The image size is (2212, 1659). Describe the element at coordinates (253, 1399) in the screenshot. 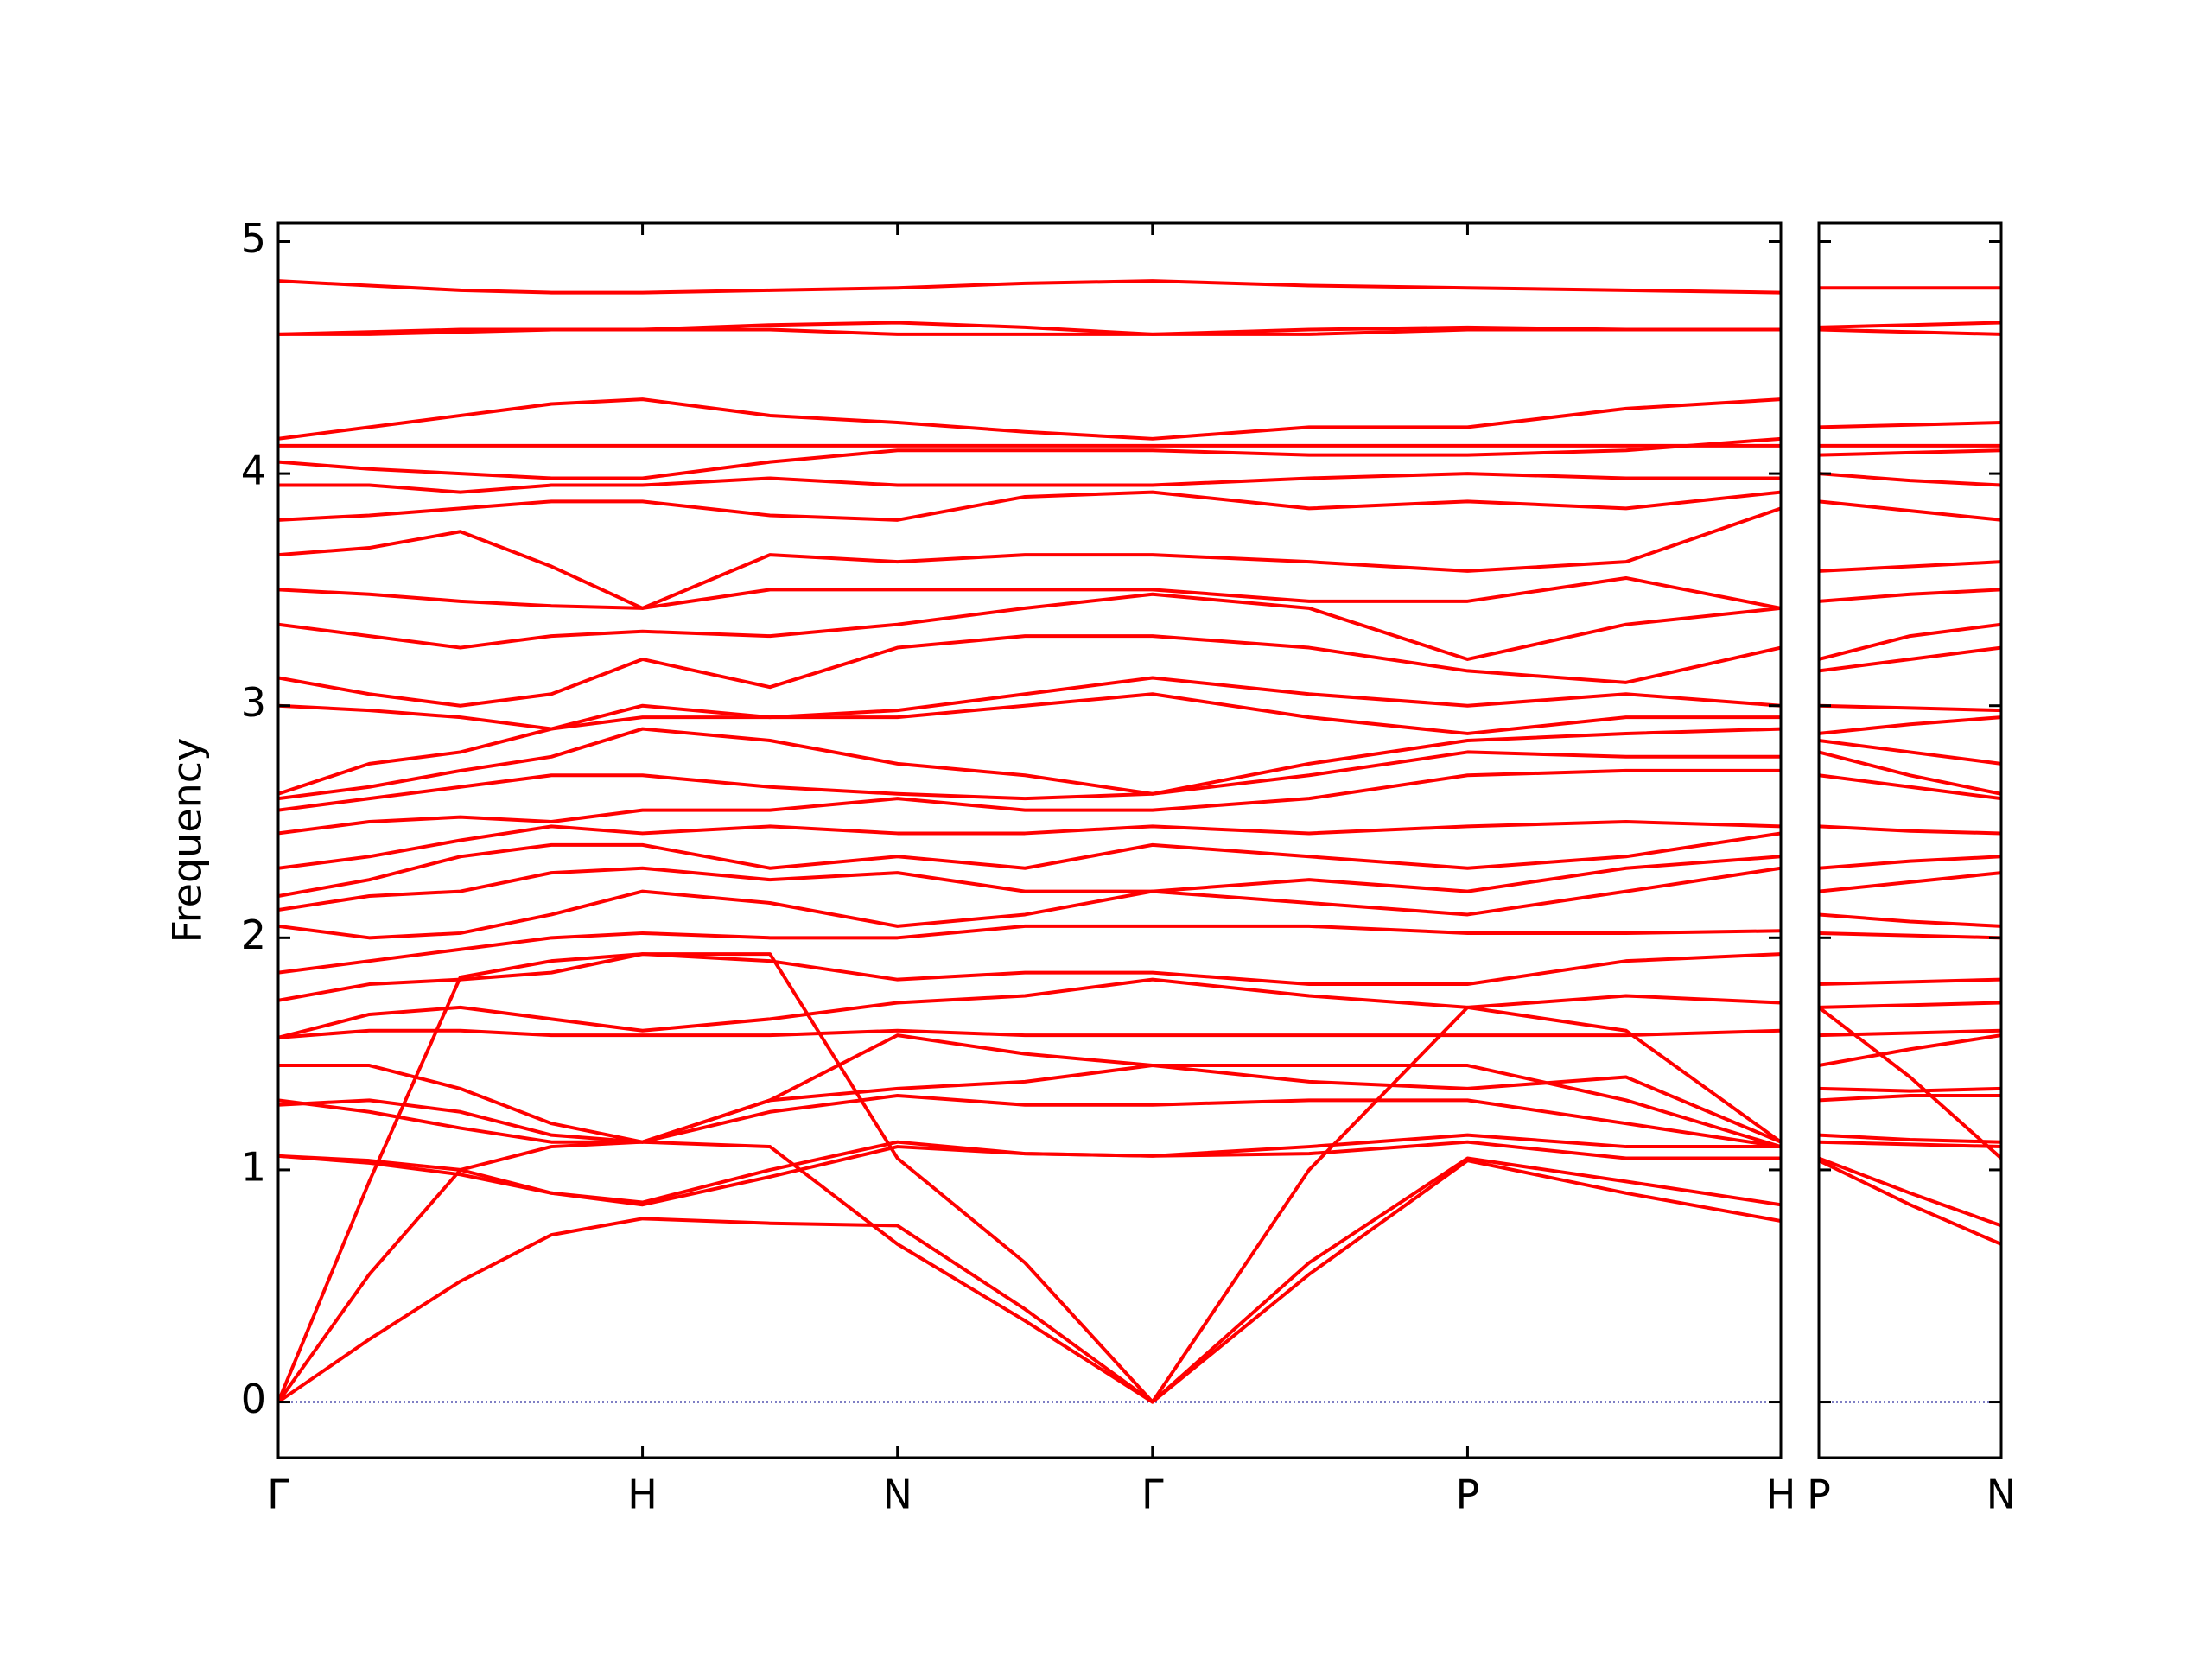

I see `y-tick-label: 0` at that location.